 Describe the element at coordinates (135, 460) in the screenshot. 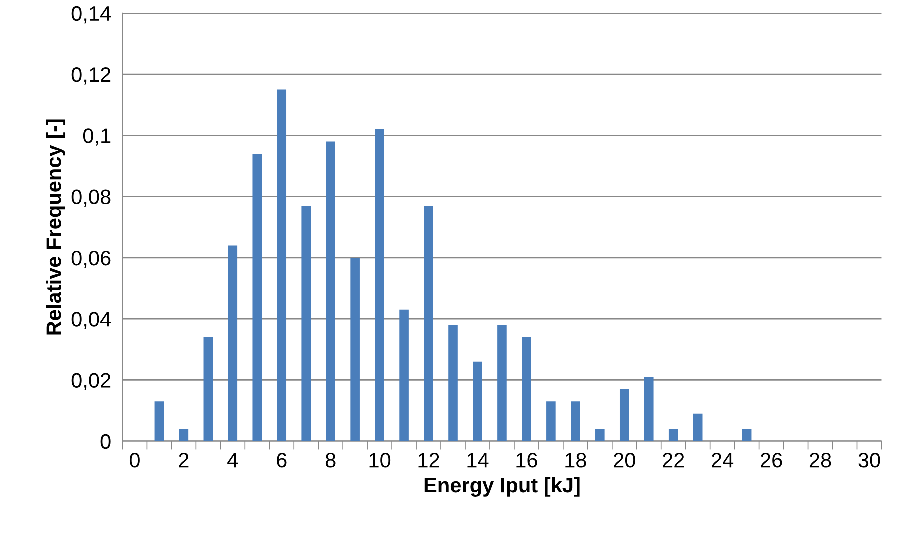

I see `x-tick-label: 0` at that location.